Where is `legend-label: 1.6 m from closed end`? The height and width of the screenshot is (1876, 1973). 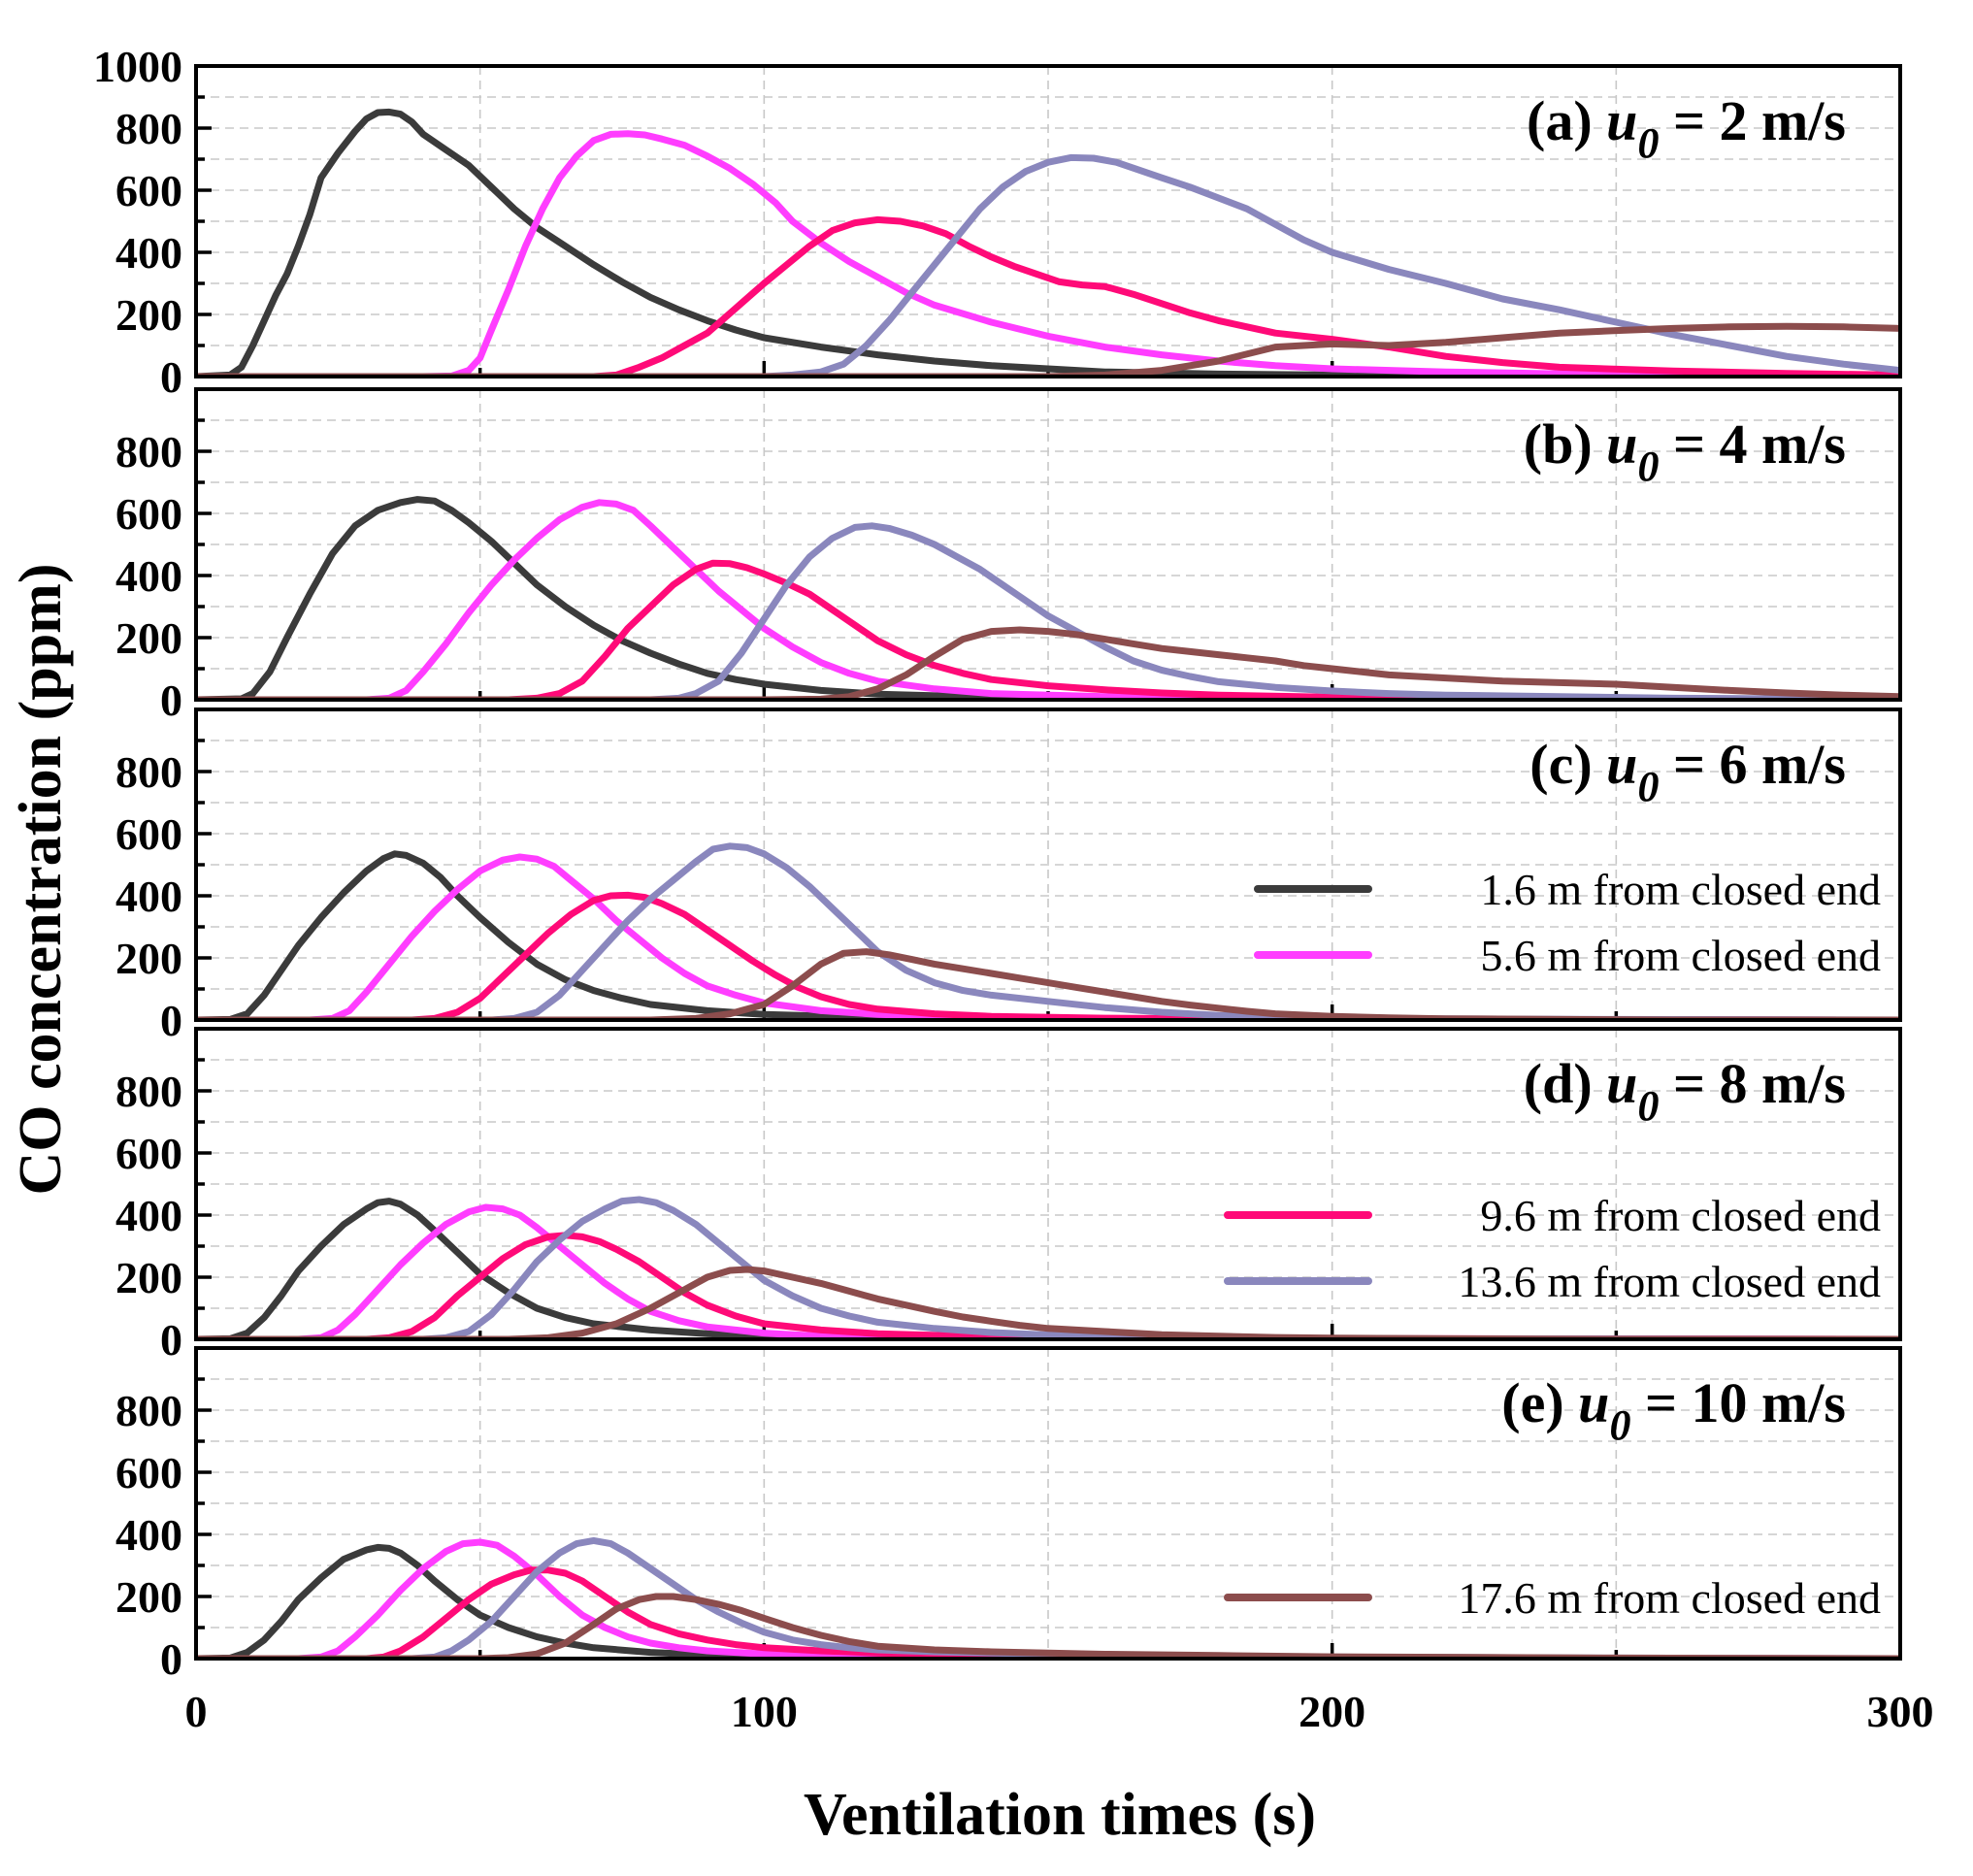
legend-label: 1.6 m from closed end is located at coordinates (1680, 889).